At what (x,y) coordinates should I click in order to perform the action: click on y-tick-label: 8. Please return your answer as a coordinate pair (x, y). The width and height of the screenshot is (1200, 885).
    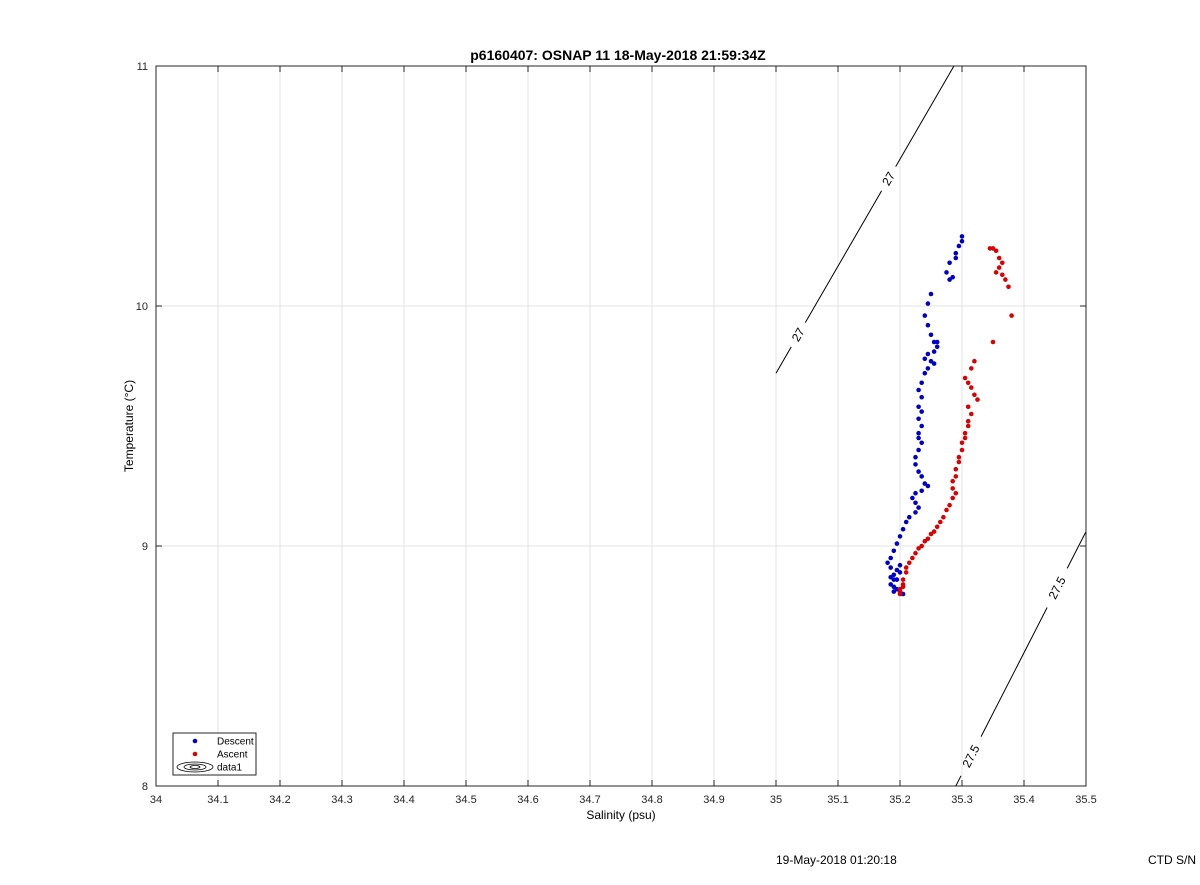
    Looking at the image, I should click on (145, 787).